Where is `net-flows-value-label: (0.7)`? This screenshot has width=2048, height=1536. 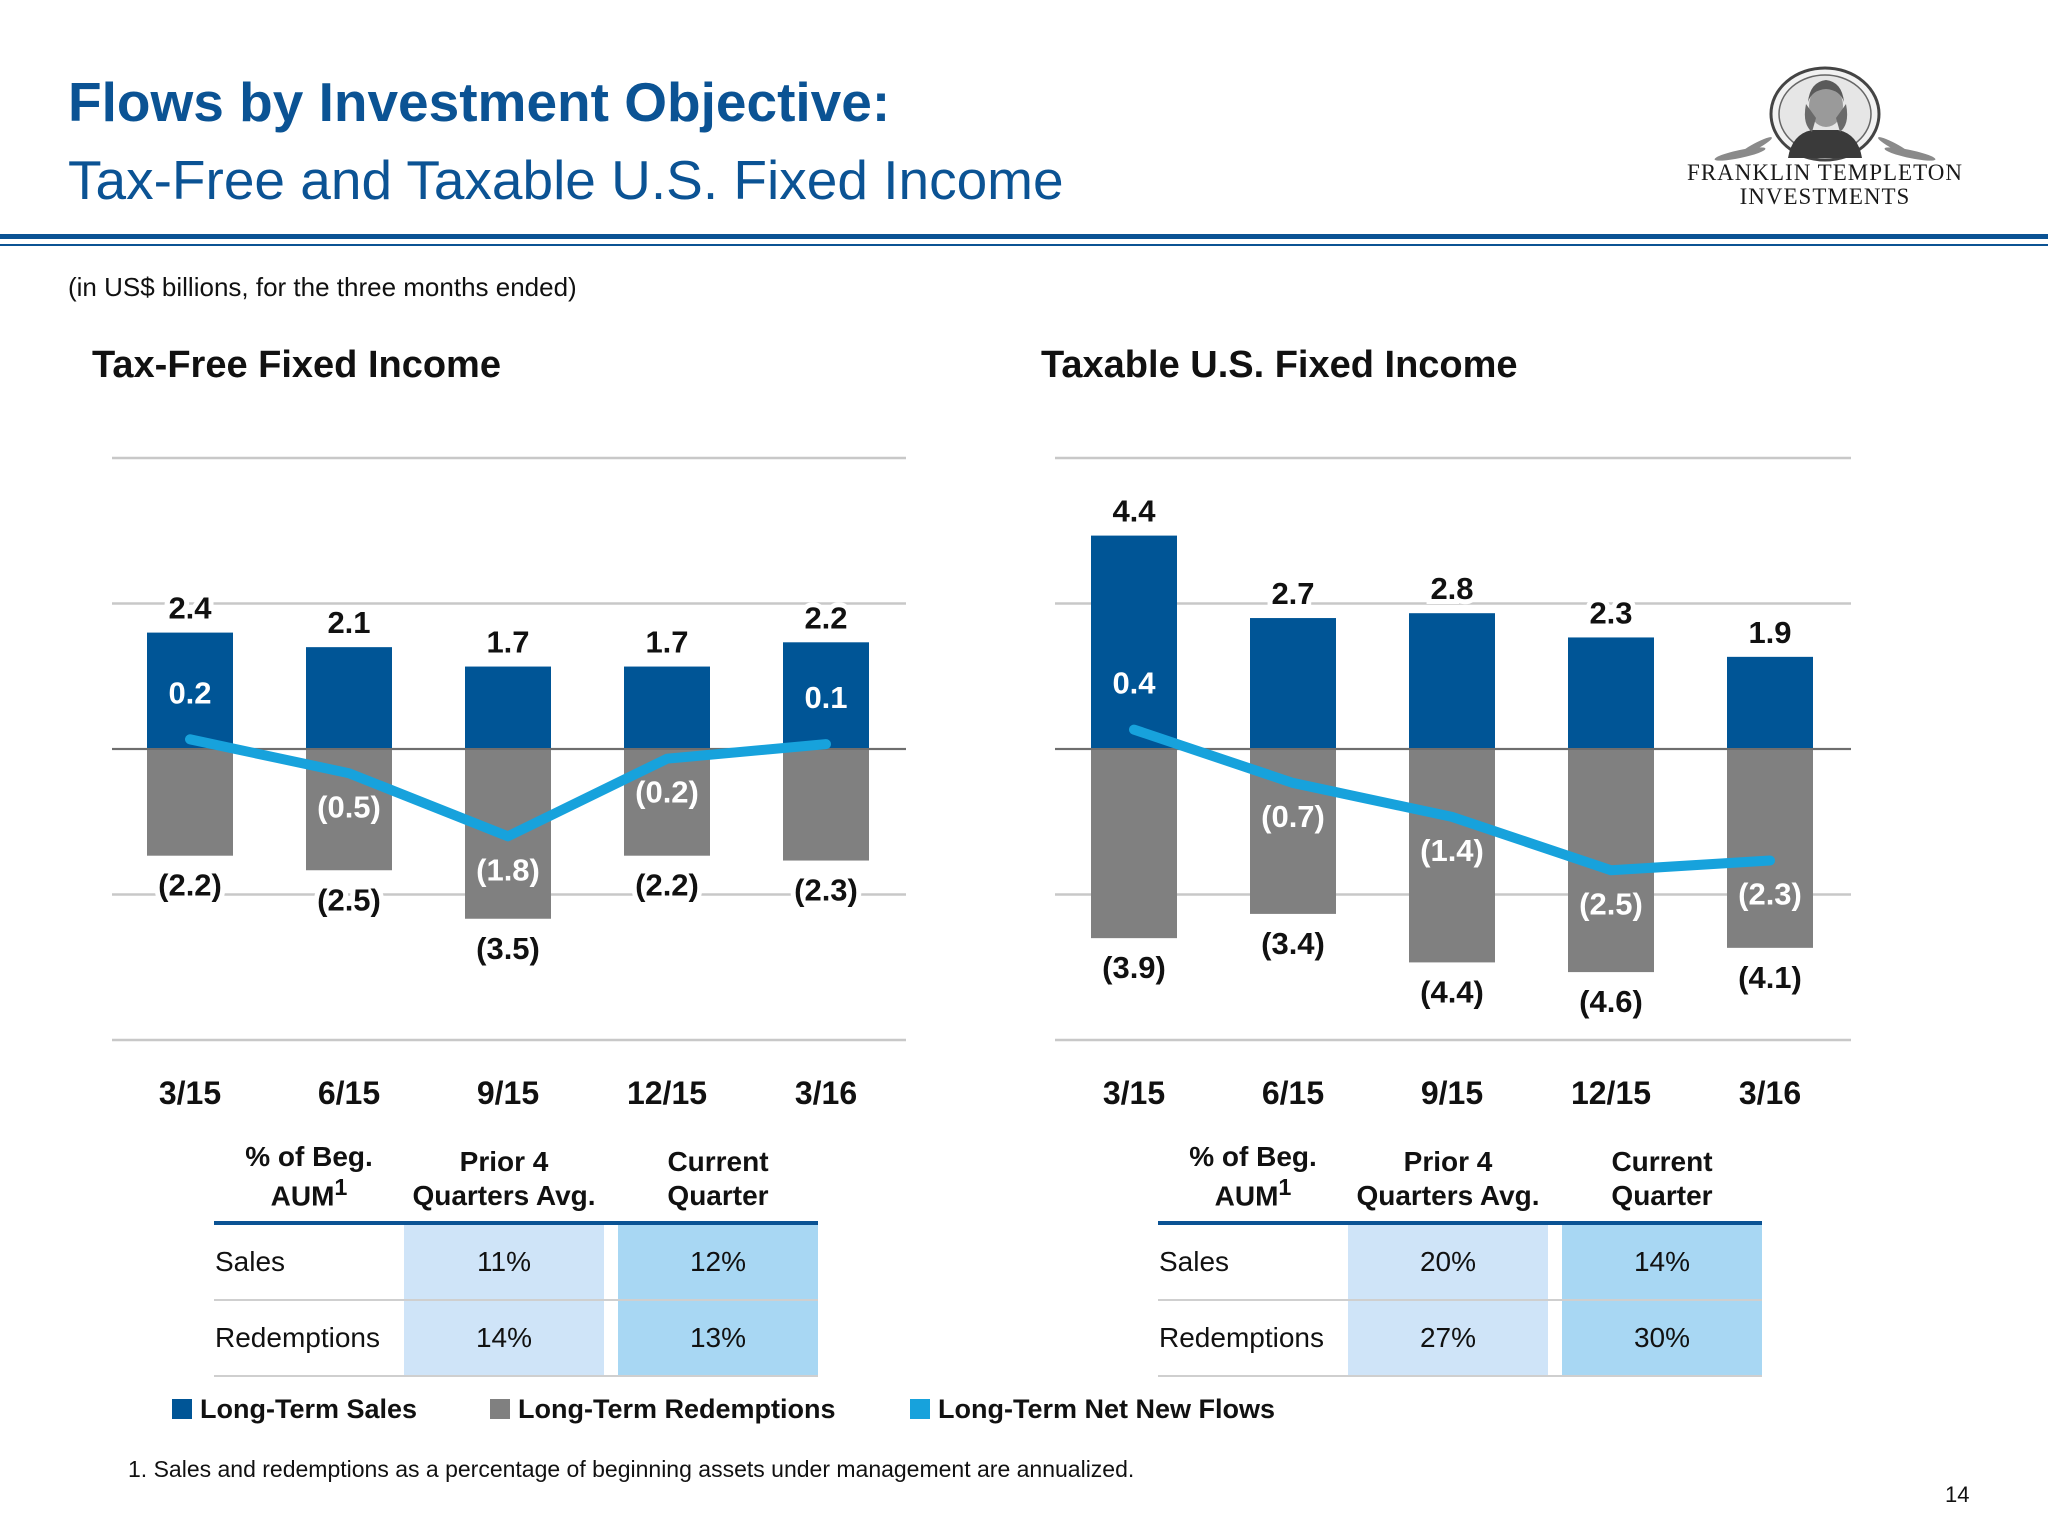
net-flows-value-label: (0.7) is located at coordinates (1293, 816).